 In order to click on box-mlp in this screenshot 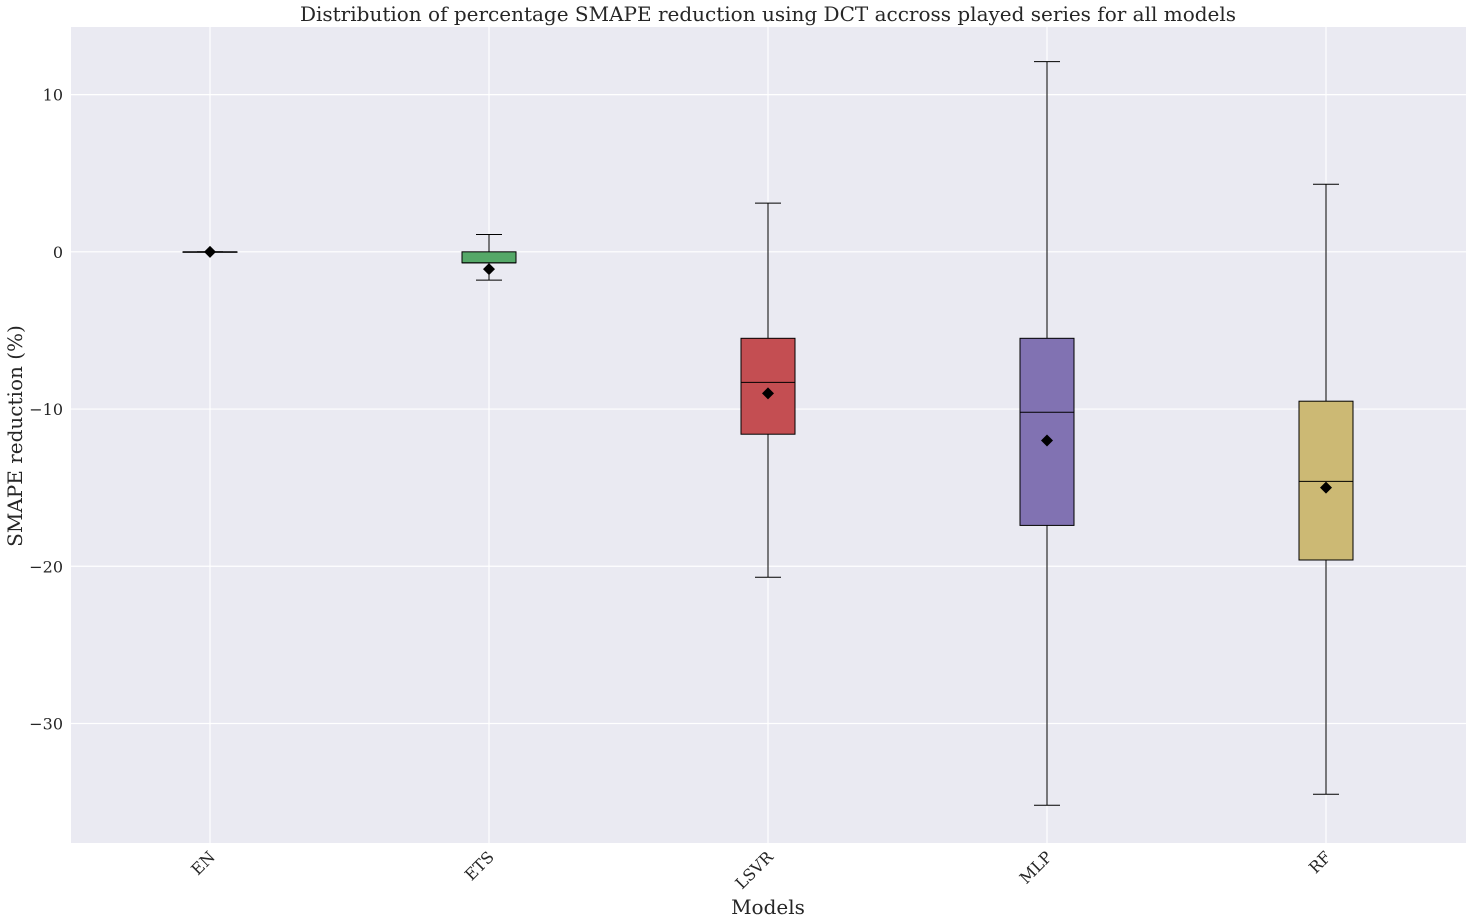, I will do `click(1047, 433)`.